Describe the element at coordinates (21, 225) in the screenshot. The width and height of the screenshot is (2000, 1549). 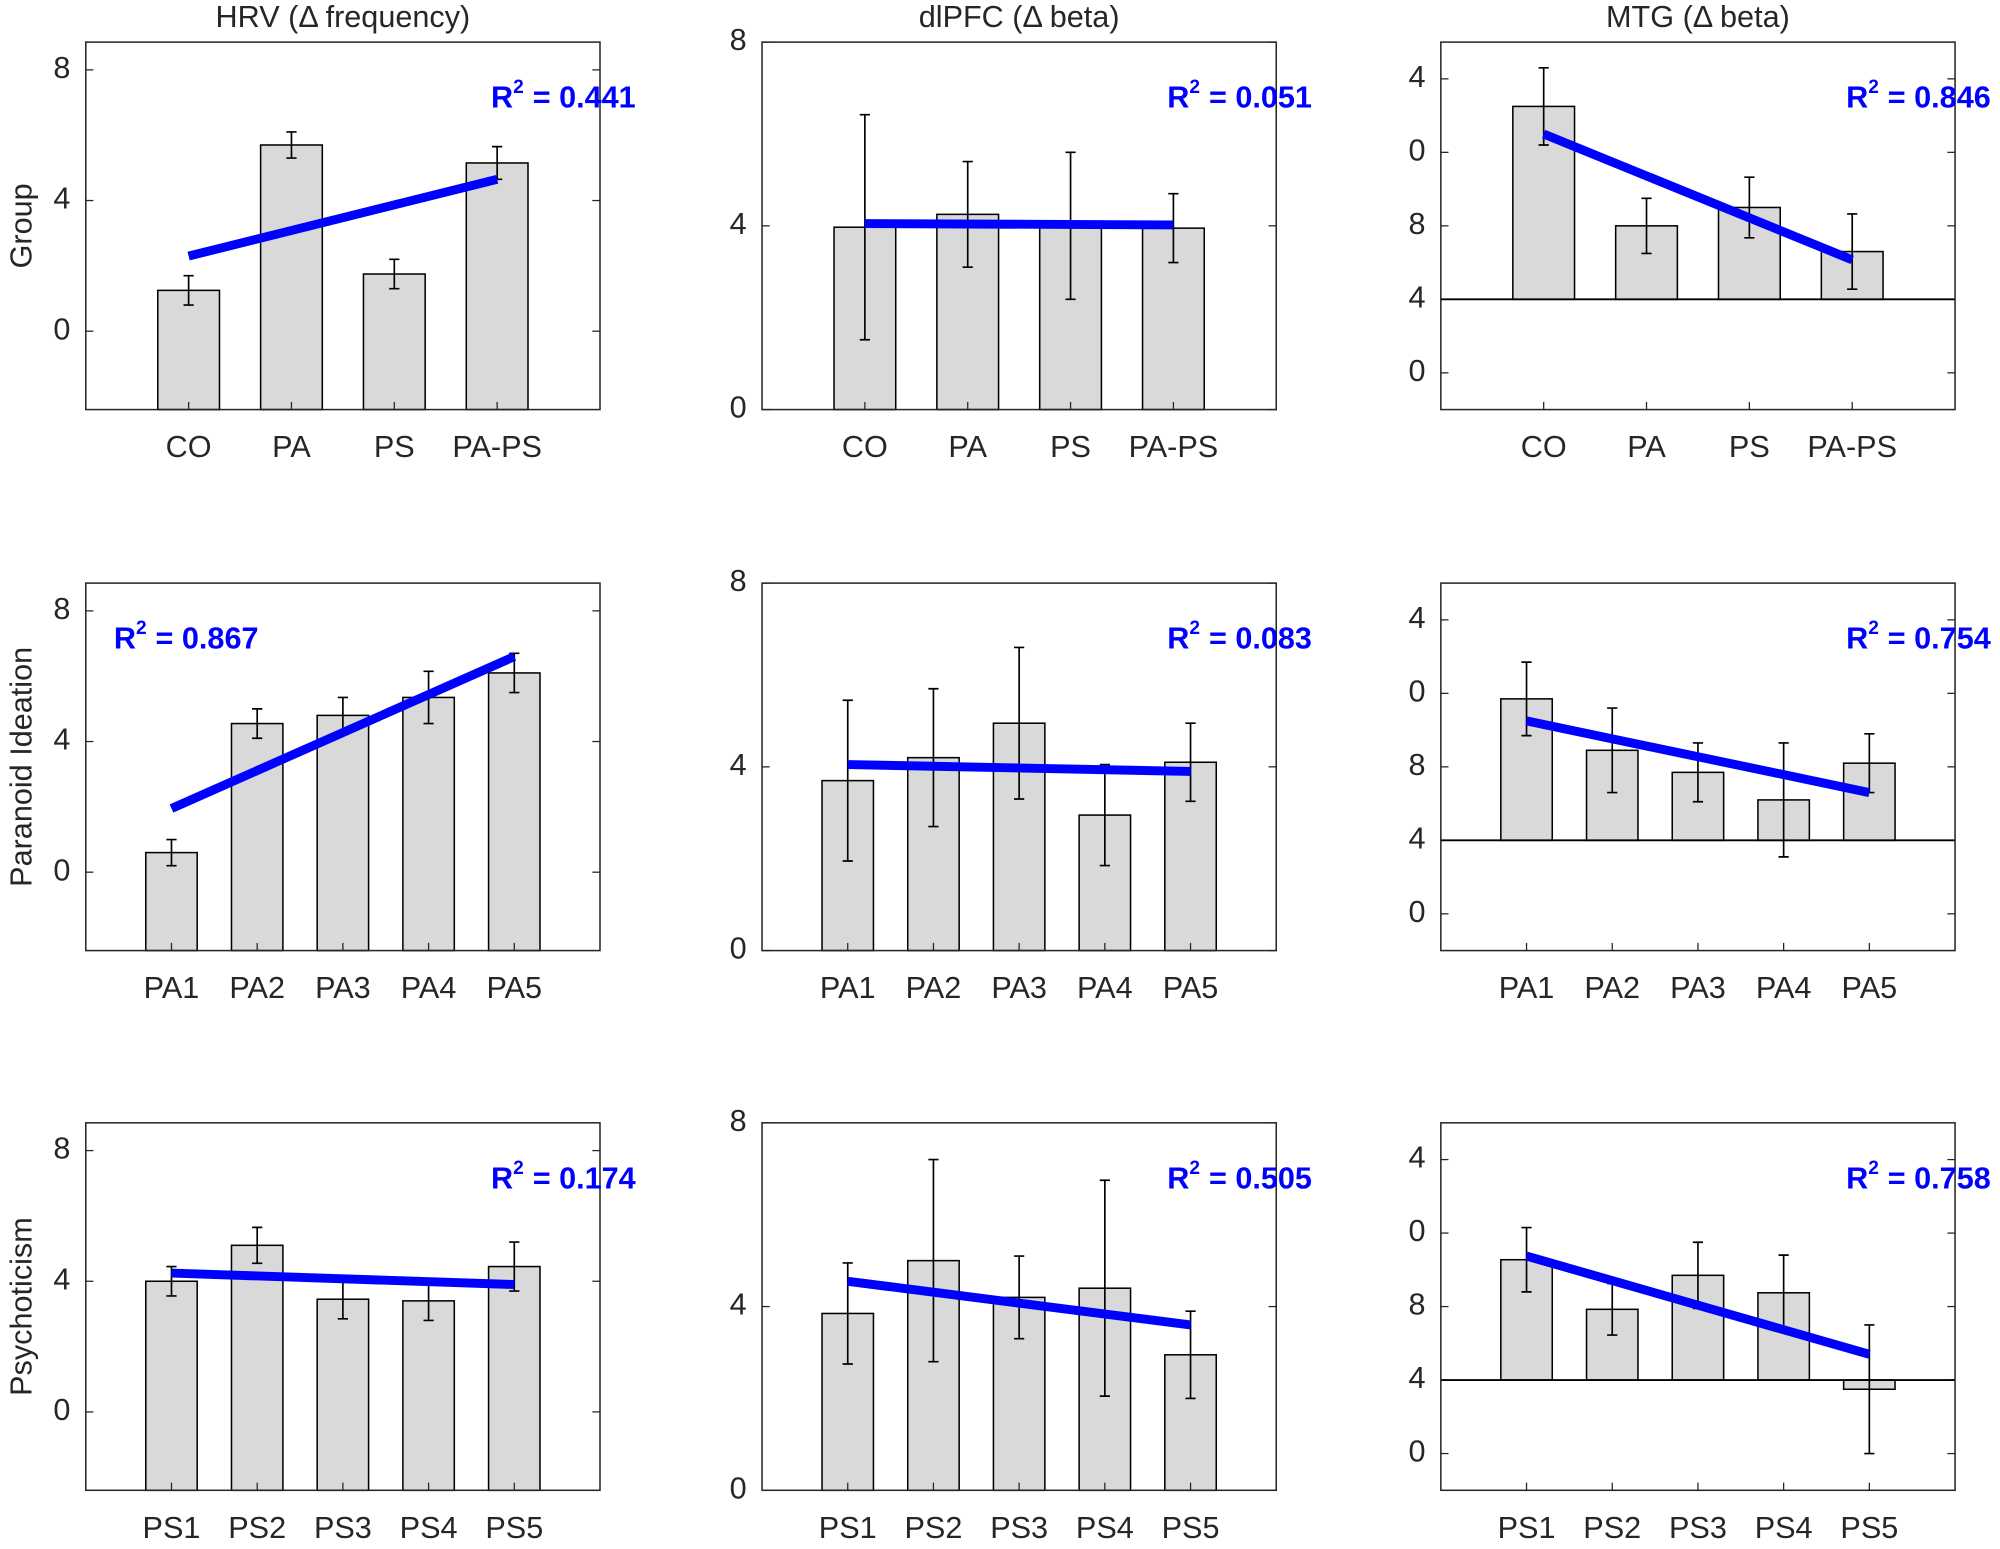
I see `y-axis-label: Group` at that location.